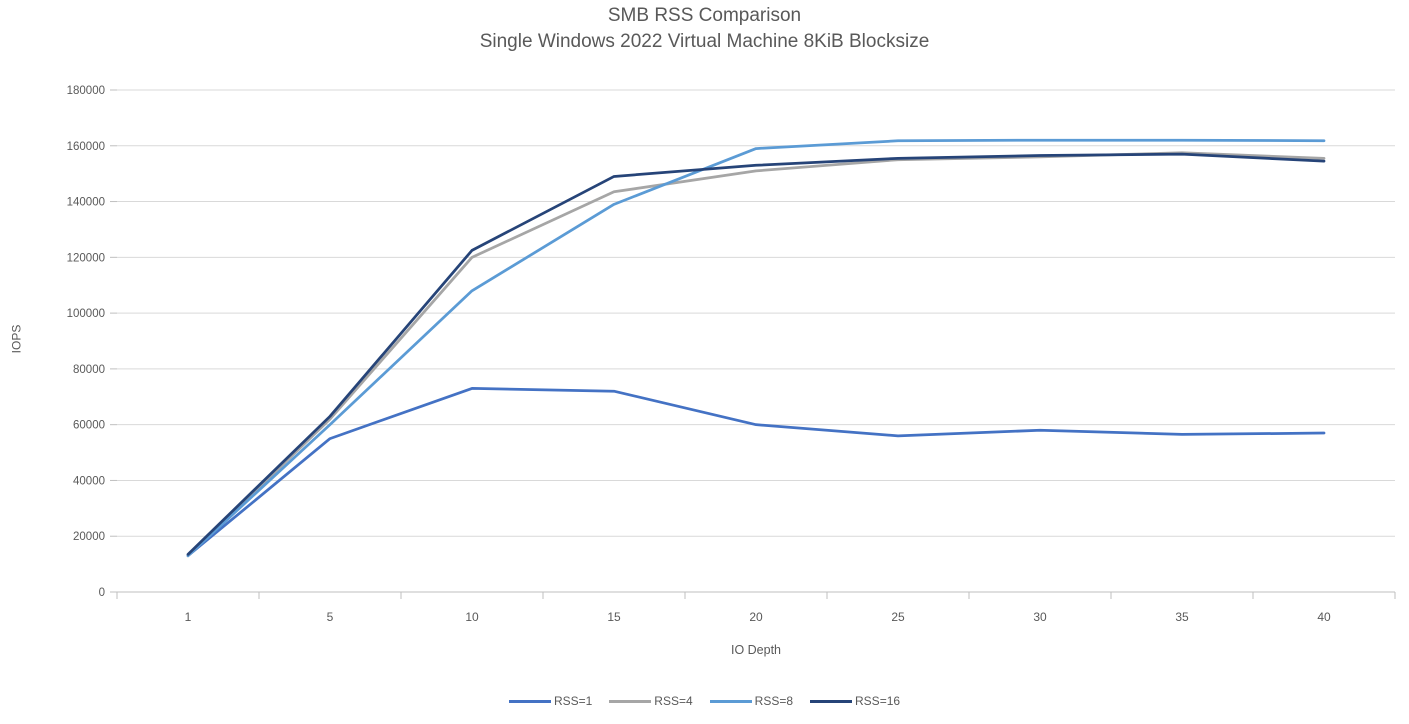 This screenshot has height=724, width=1409. Describe the element at coordinates (704, 701) in the screenshot. I see `legend: RSS=1 RSS=4 RSS=8 RSS=16` at that location.